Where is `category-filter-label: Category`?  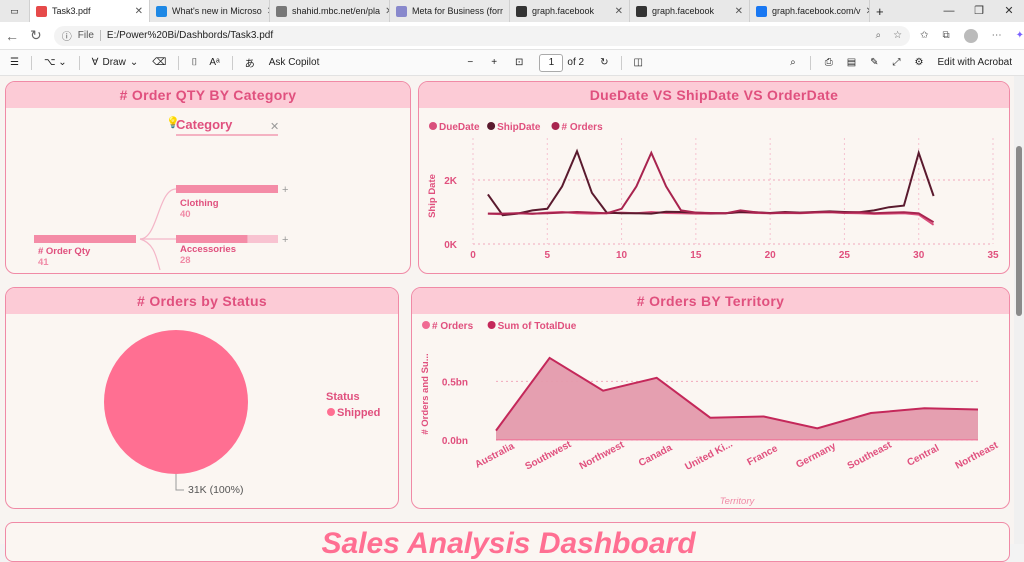 category-filter-label: Category is located at coordinates (204, 124).